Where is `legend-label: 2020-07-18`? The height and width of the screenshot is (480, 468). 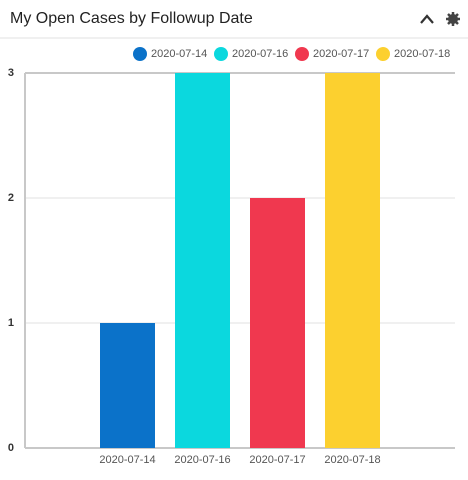
legend-label: 2020-07-18 is located at coordinates (422, 54).